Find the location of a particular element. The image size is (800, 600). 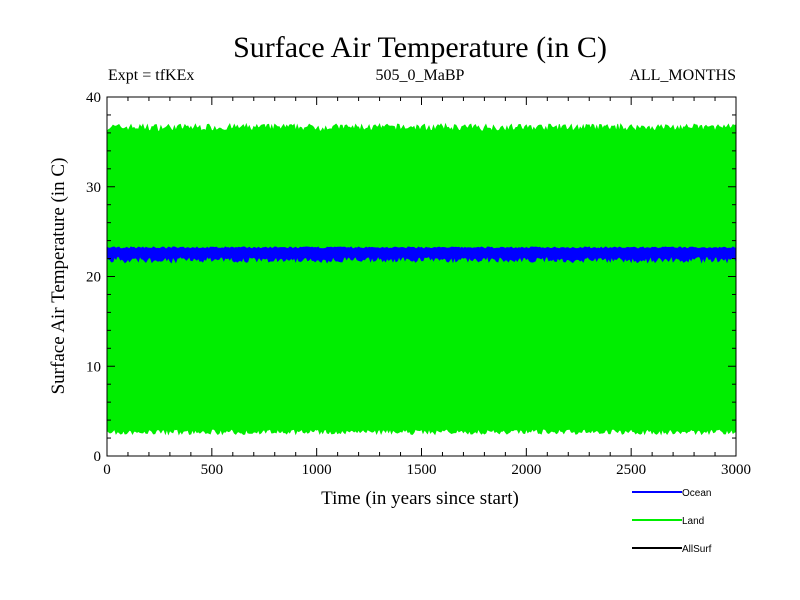

legend-label-land: Land is located at coordinates (693, 521).